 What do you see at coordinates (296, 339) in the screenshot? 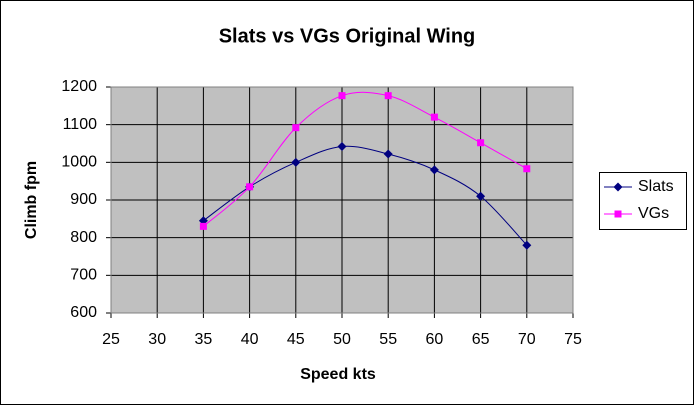
I see `x-tick-label: 45` at bounding box center [296, 339].